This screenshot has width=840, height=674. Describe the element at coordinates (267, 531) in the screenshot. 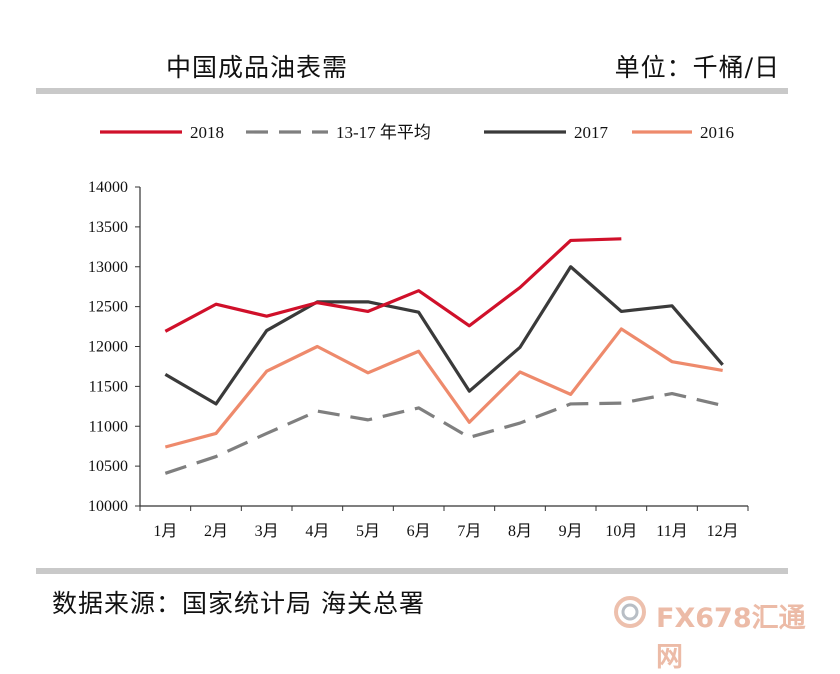

I see `x-tick-label: 3月` at that location.